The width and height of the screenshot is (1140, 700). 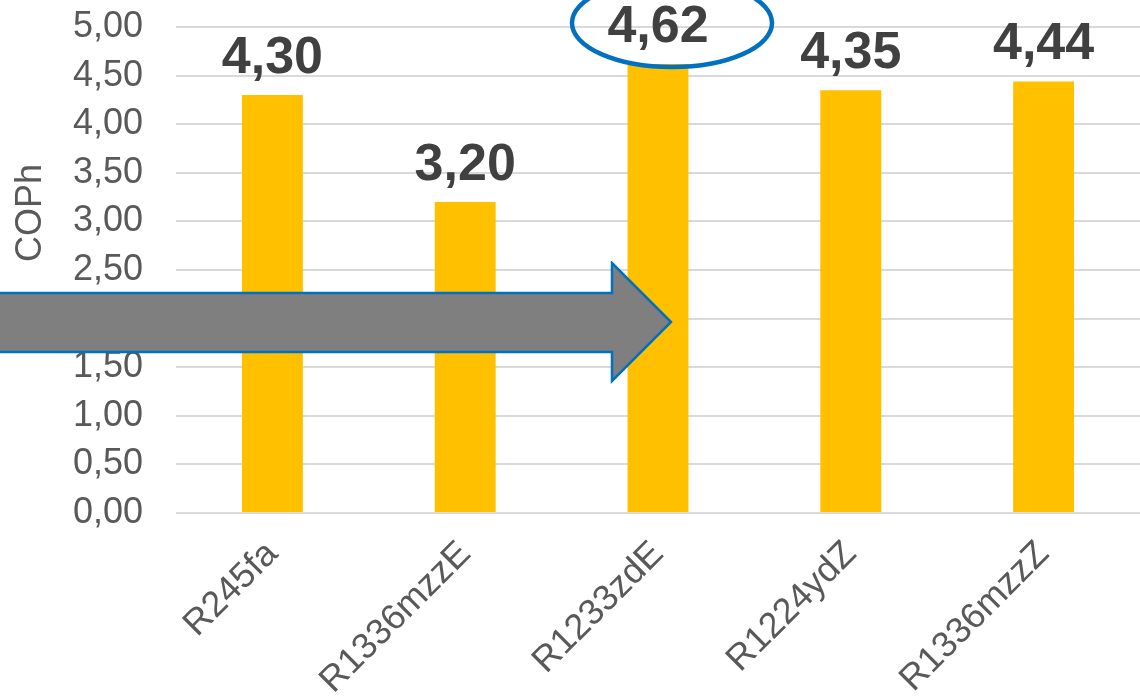 I want to click on y-tick-label: 3,00, so click(x=107, y=219).